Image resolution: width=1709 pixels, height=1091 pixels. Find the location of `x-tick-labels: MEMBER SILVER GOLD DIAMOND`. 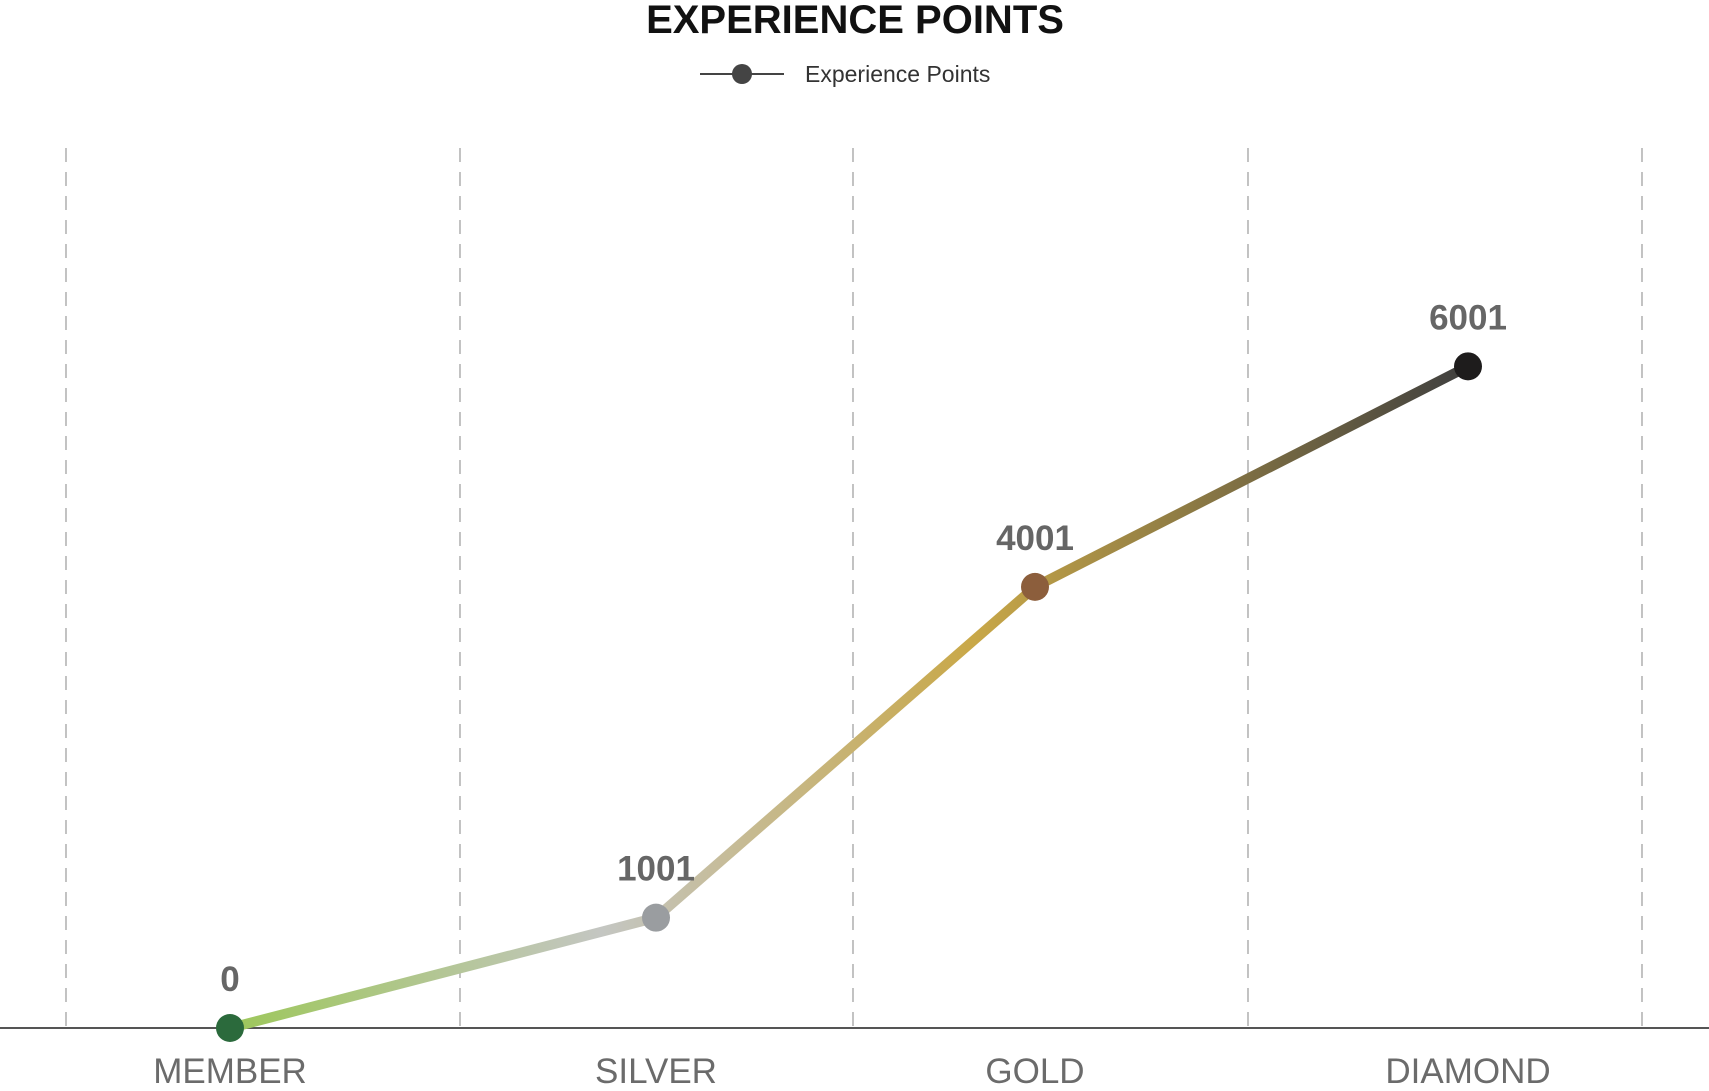

x-tick-labels: MEMBER SILVER GOLD DIAMOND is located at coordinates (851, 1071).